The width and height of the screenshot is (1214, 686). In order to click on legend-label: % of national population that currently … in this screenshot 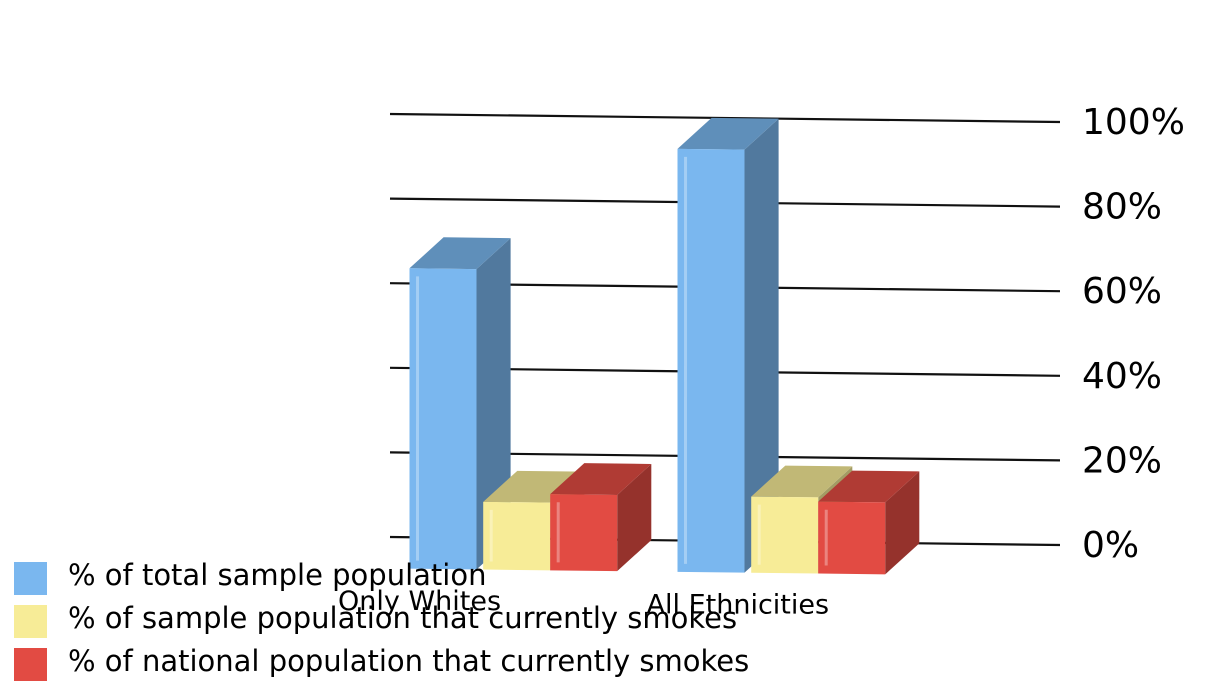, I will do `click(409, 661)`.